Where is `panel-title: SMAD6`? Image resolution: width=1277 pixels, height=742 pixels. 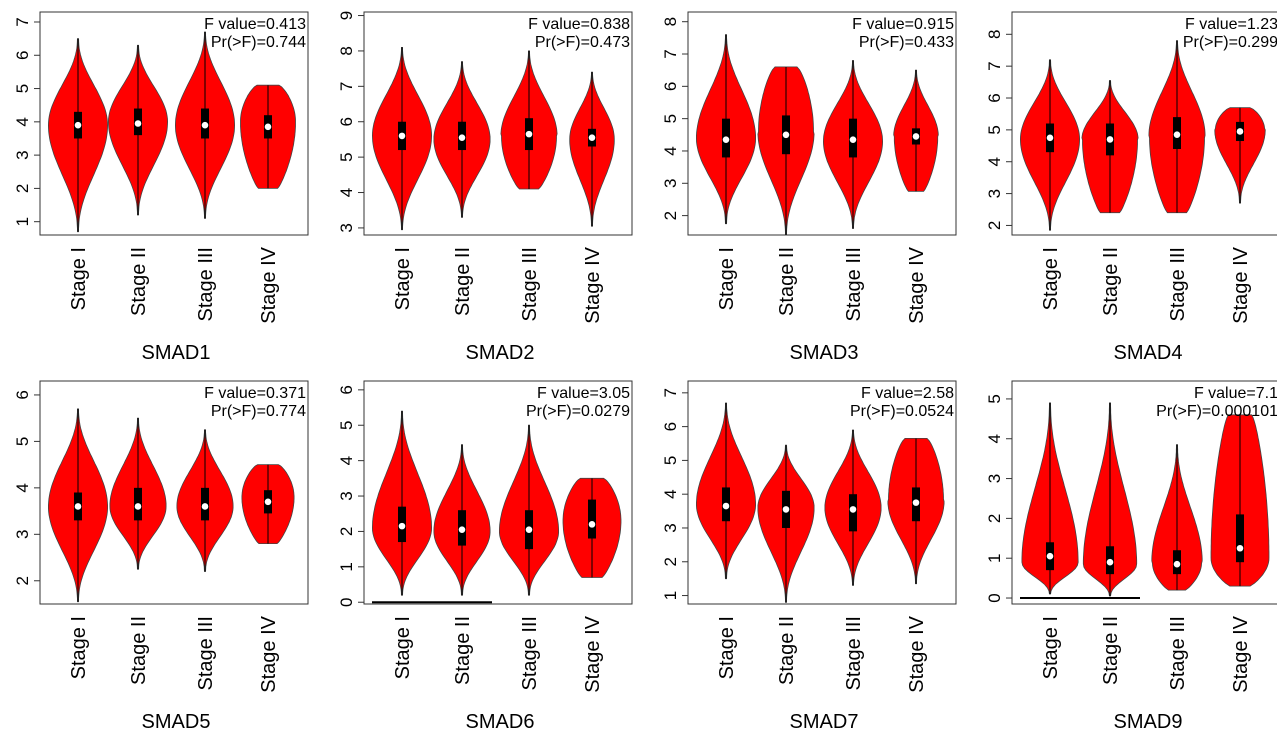
panel-title: SMAD6 is located at coordinates (500, 722).